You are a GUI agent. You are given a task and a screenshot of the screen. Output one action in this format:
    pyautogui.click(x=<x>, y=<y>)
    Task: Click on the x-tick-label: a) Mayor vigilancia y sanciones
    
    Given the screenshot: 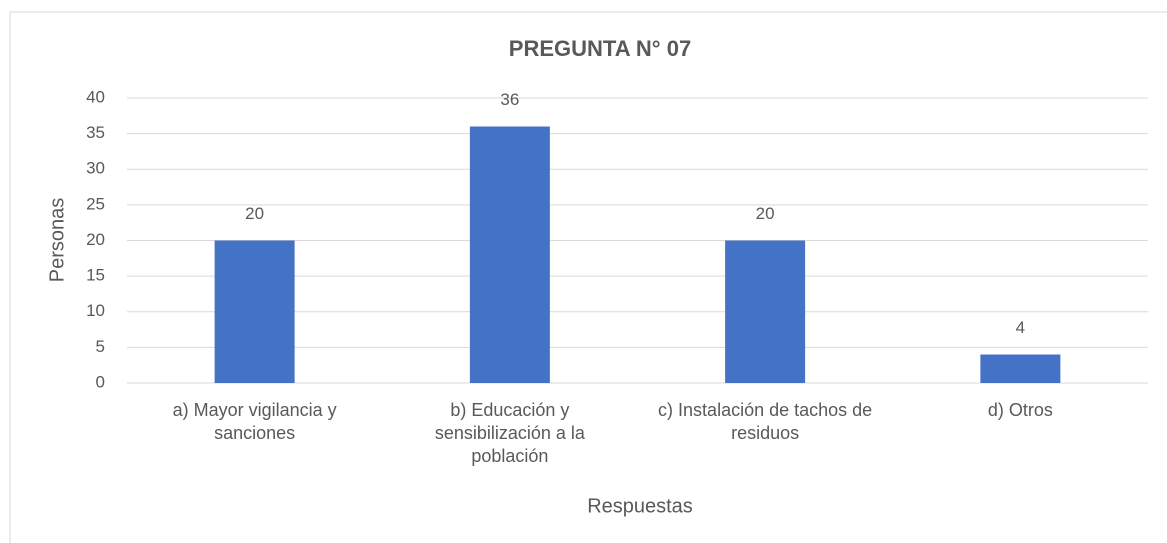 What is the action you would take?
    pyautogui.click(x=254, y=421)
    